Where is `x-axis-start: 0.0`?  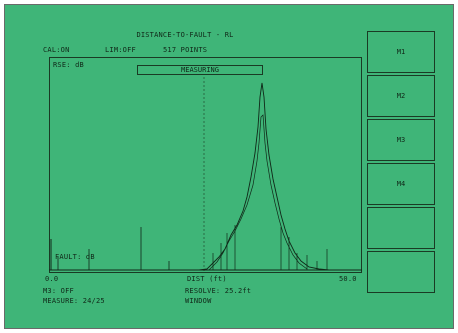
x-axis-start: 0.0 is located at coordinates (52, 279).